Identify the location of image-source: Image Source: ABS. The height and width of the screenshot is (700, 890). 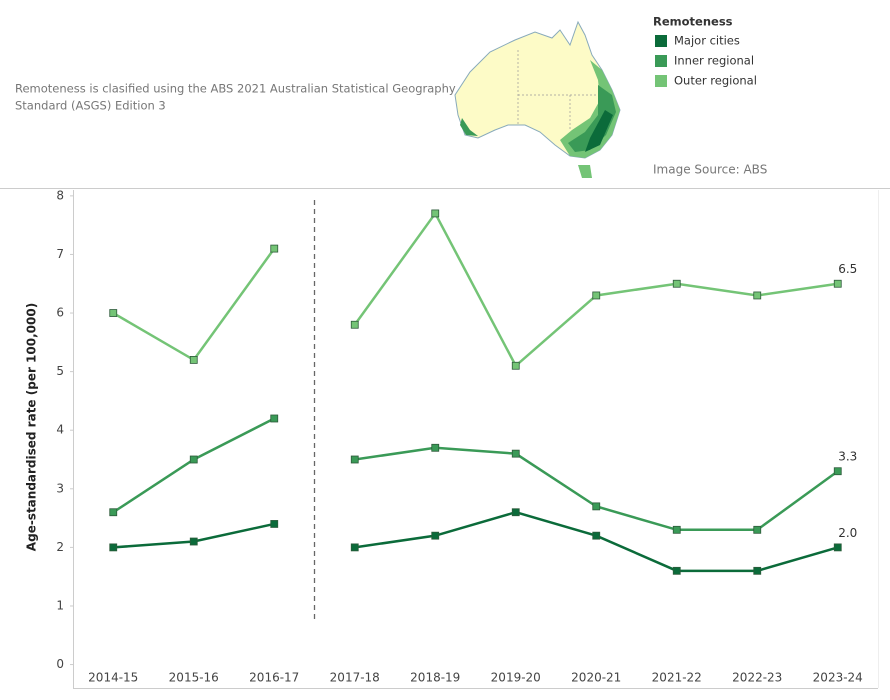
(710, 170).